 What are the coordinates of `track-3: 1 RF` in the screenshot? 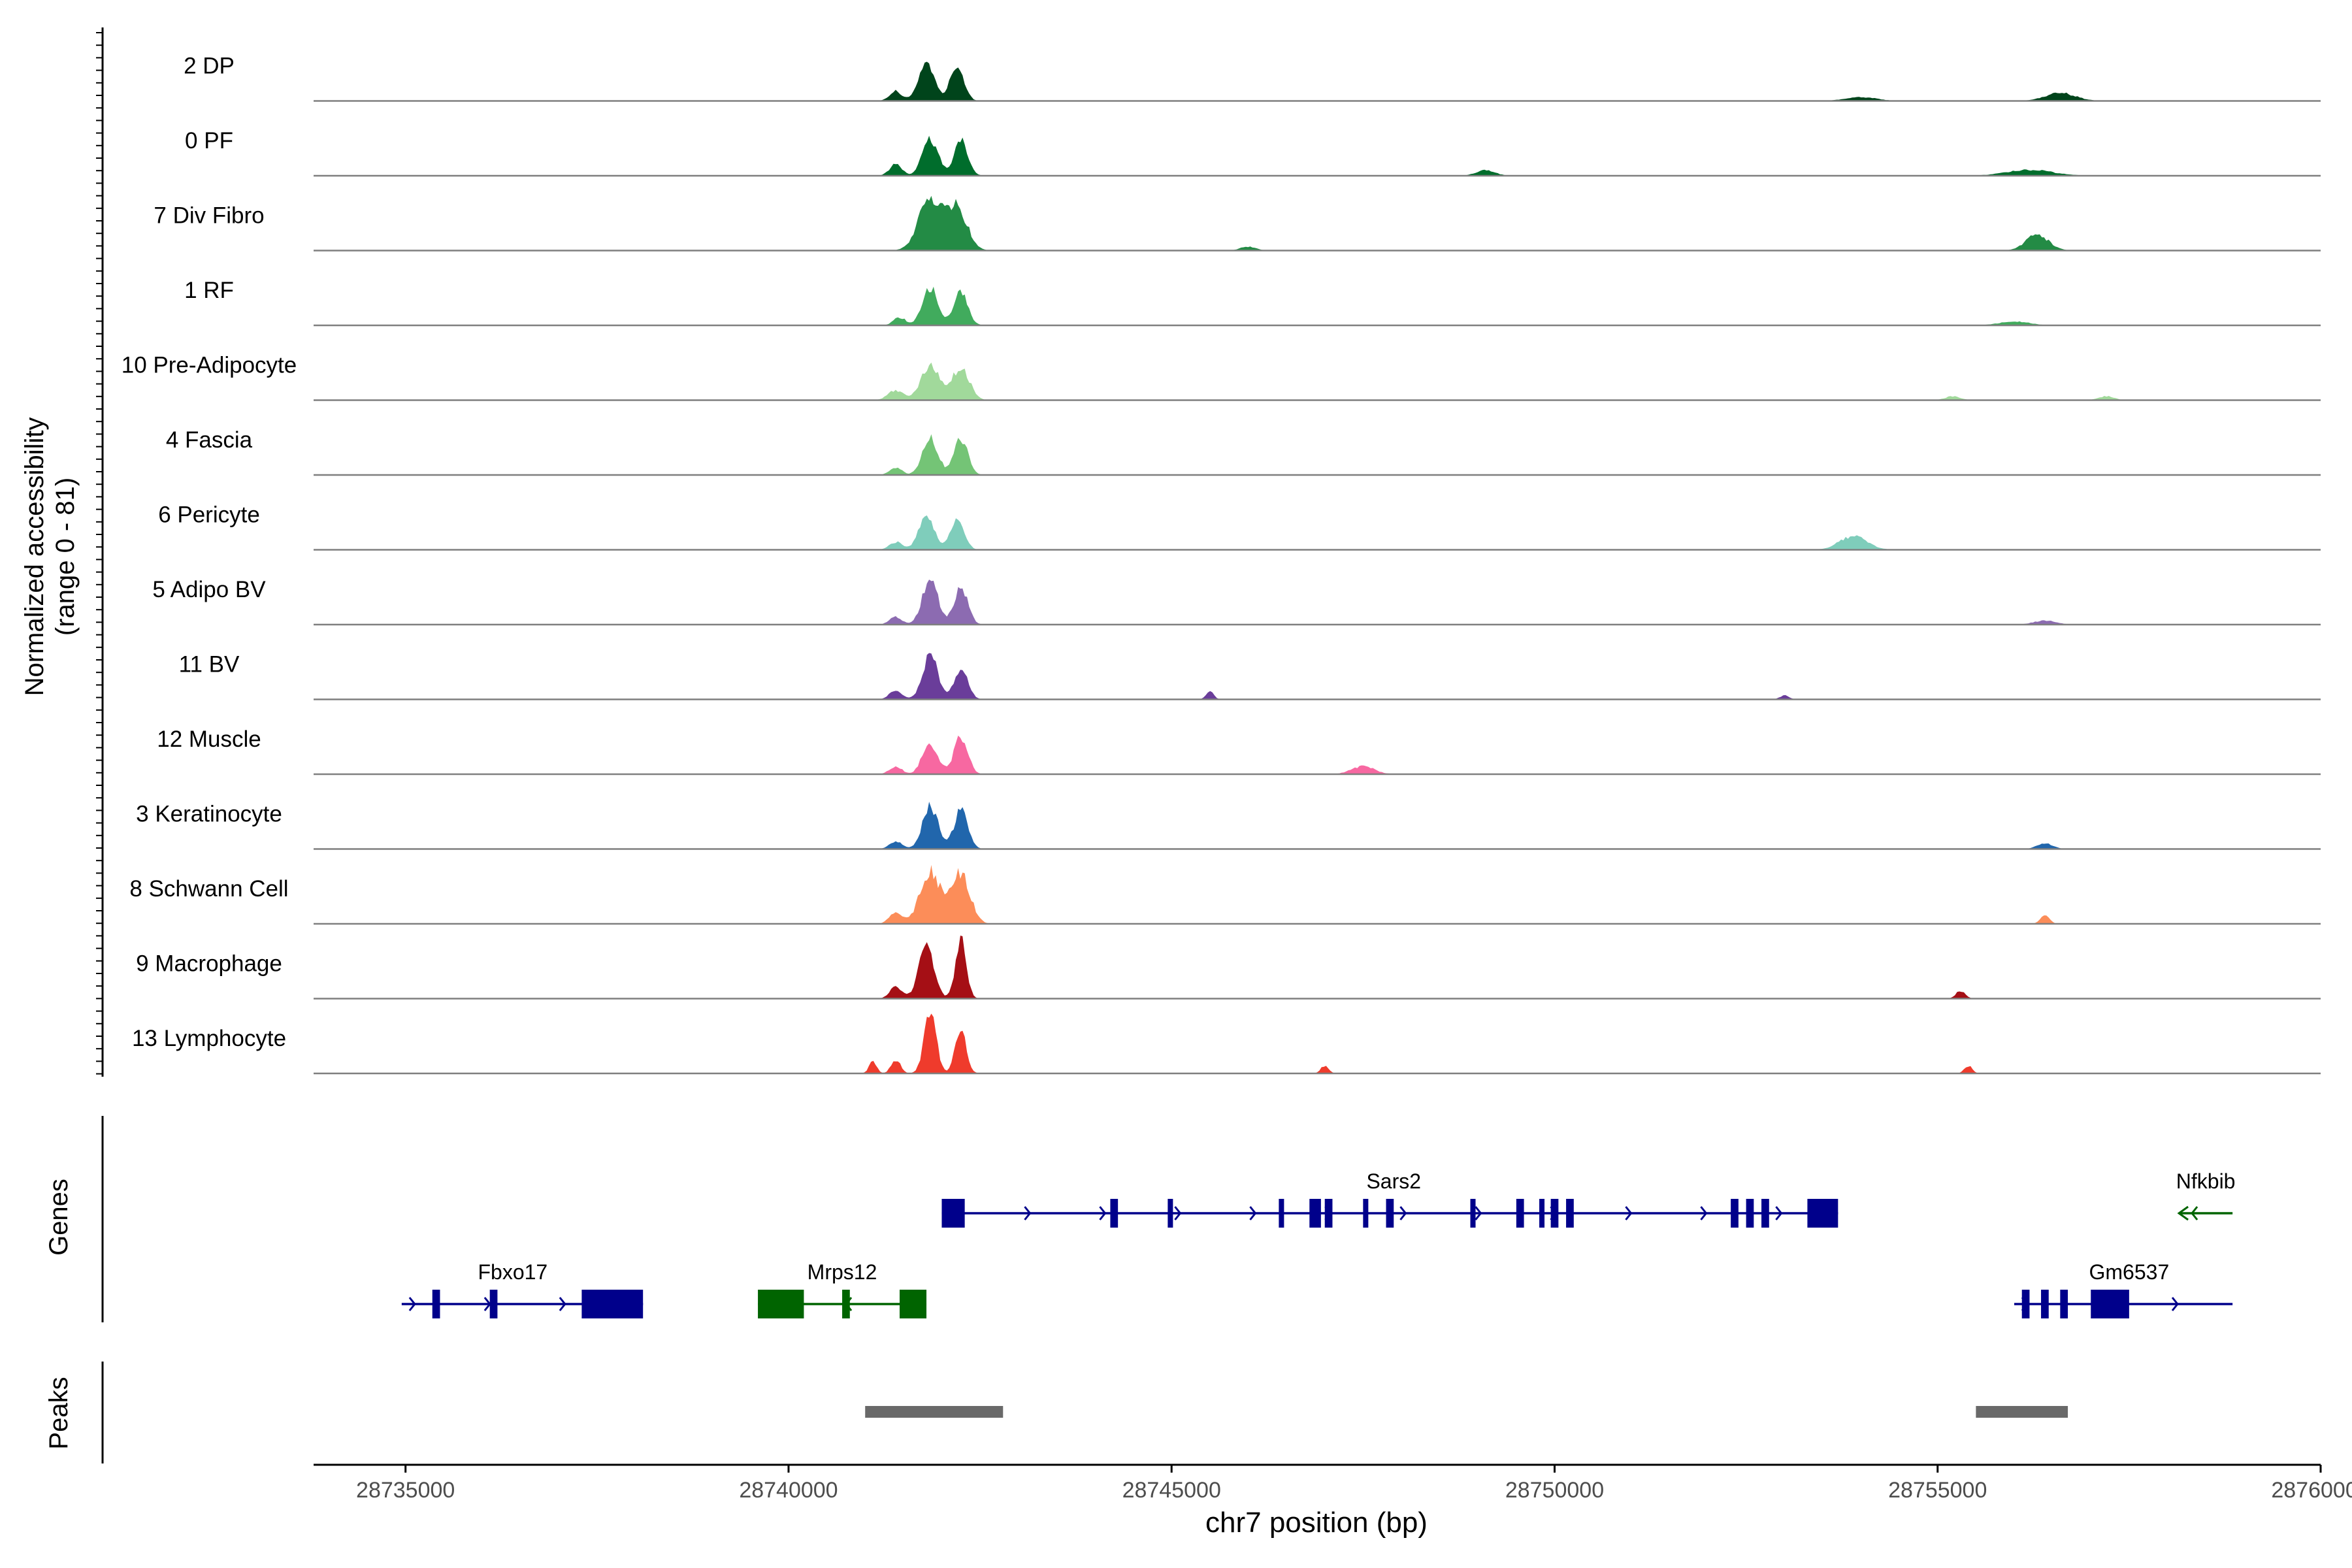 It's located at (1252, 302).